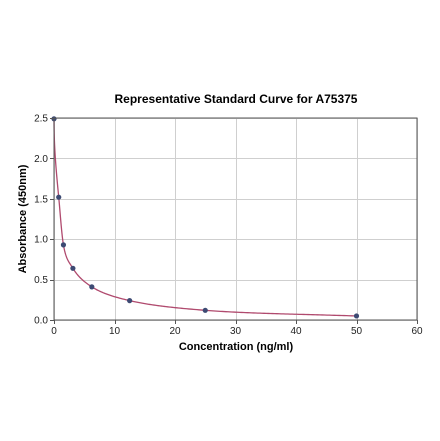 This screenshot has width=440, height=441. What do you see at coordinates (23, 218) in the screenshot?
I see `y-axis-label: Absorbance (450nm)` at bounding box center [23, 218].